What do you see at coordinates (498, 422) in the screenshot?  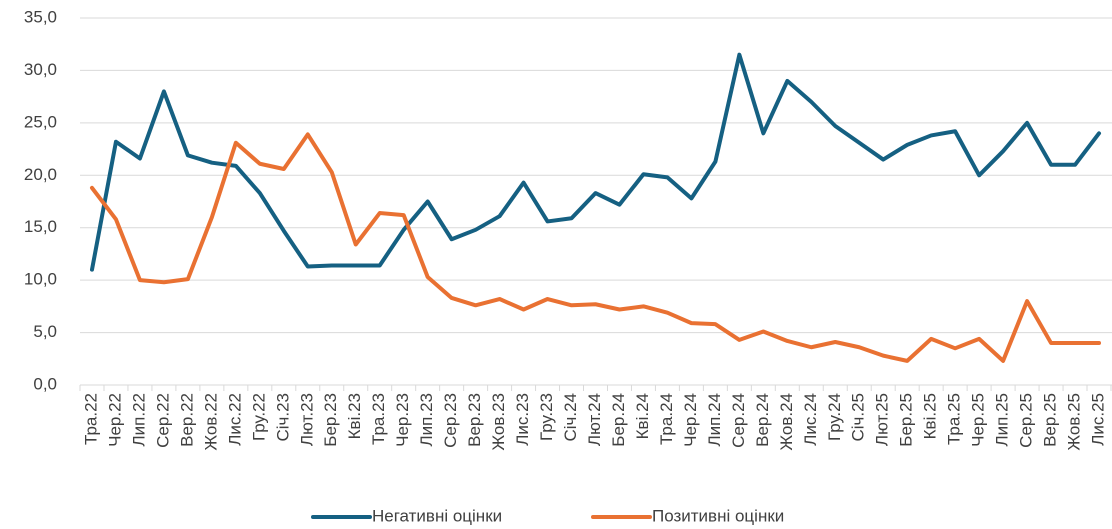 I see `x-tick-label: Жов.23` at bounding box center [498, 422].